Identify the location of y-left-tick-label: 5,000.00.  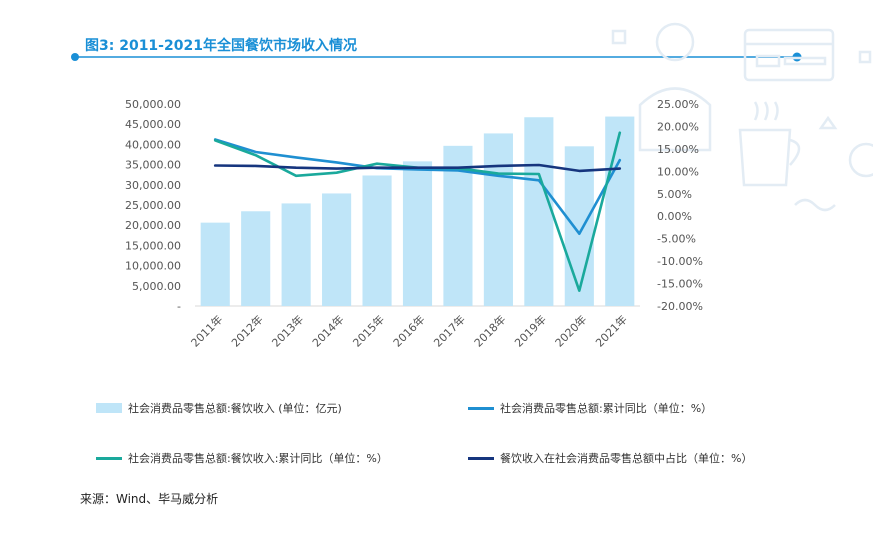
(156, 286).